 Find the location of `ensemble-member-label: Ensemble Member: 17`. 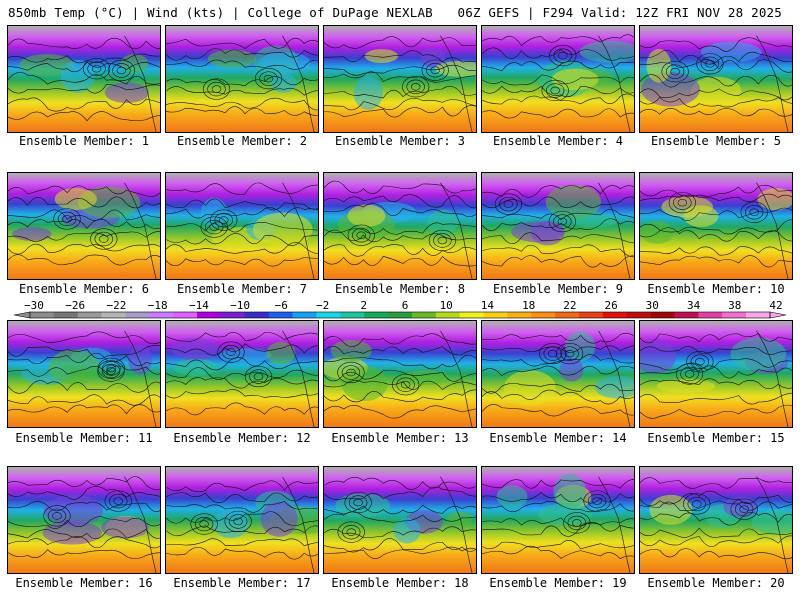

ensemble-member-label: Ensemble Member: 17 is located at coordinates (242, 583).